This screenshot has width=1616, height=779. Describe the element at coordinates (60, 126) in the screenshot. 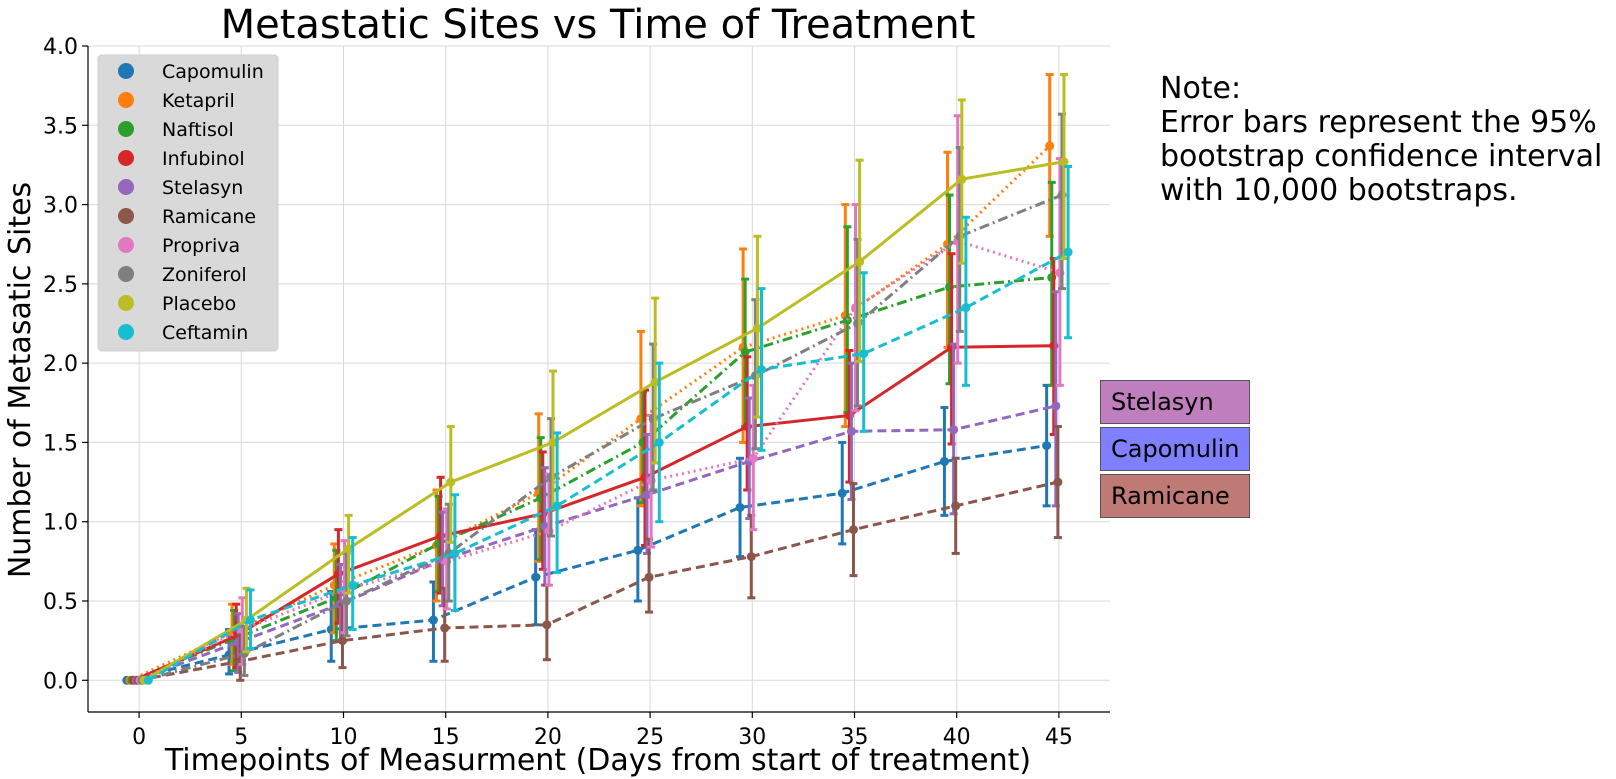

I see `y-tick-label: 3.5` at that location.